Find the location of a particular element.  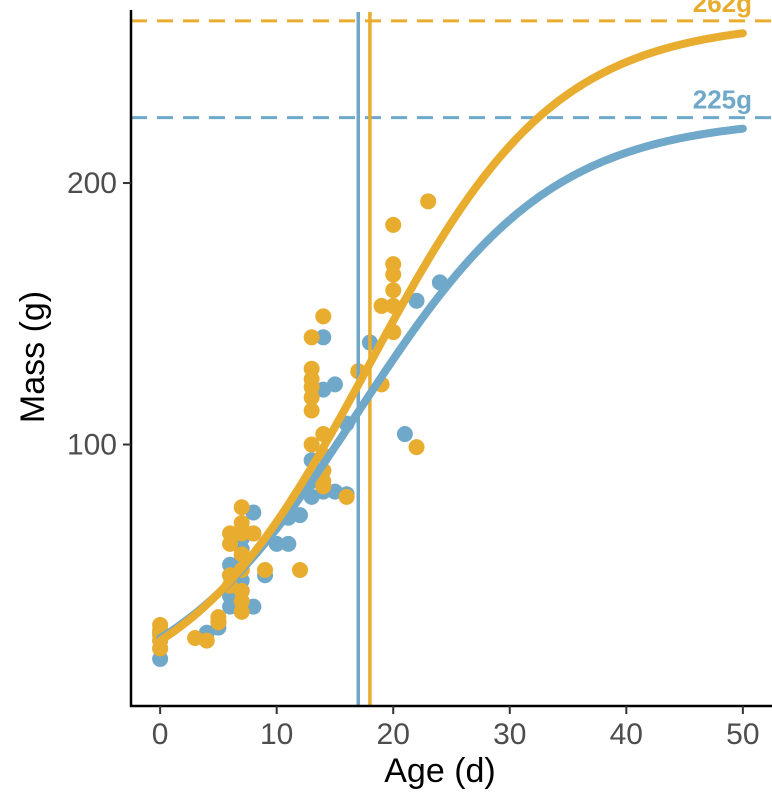

x-tick-label: 10 is located at coordinates (276, 734).